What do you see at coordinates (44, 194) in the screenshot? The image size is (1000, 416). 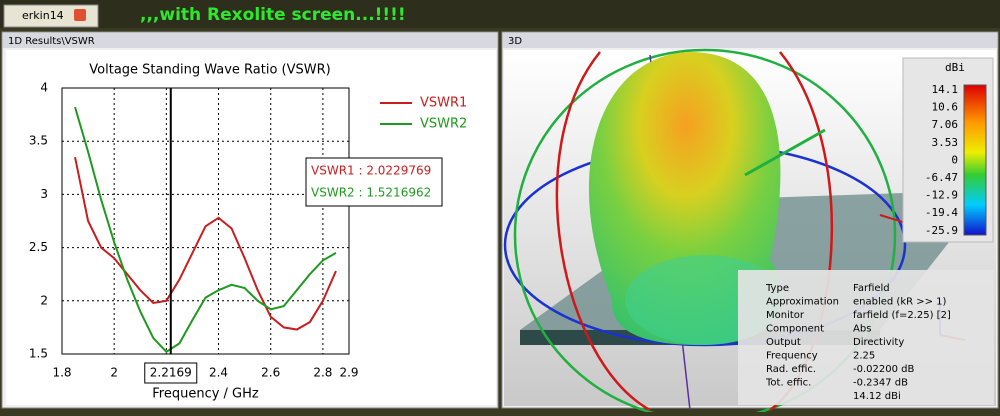 I see `y-tick-label: 3` at bounding box center [44, 194].